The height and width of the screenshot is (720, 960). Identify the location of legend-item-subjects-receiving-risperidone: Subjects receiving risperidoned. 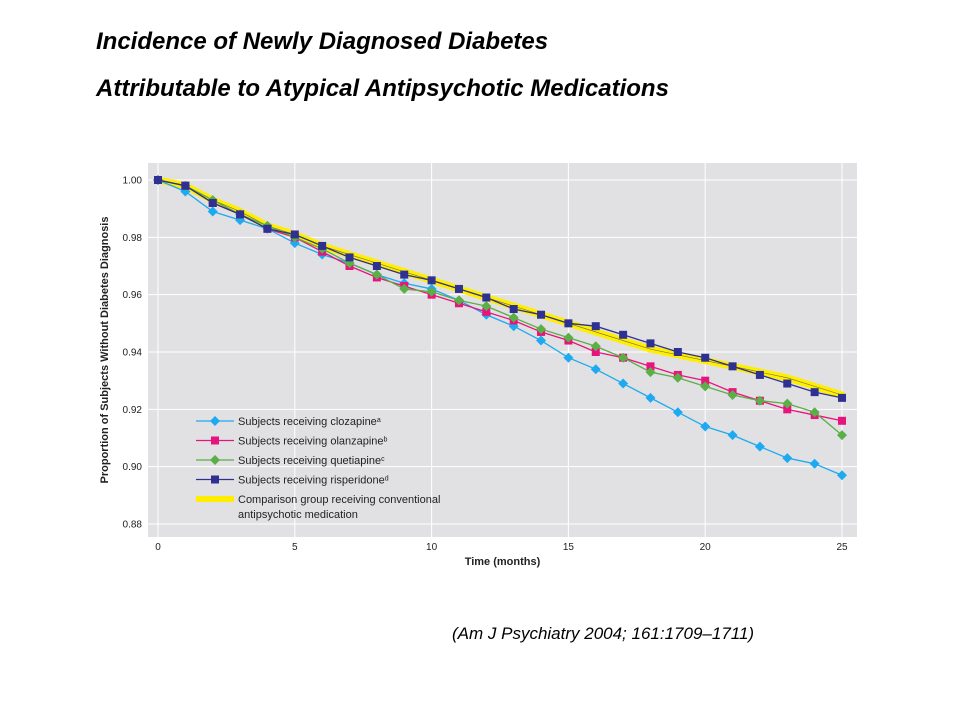
(292, 481).